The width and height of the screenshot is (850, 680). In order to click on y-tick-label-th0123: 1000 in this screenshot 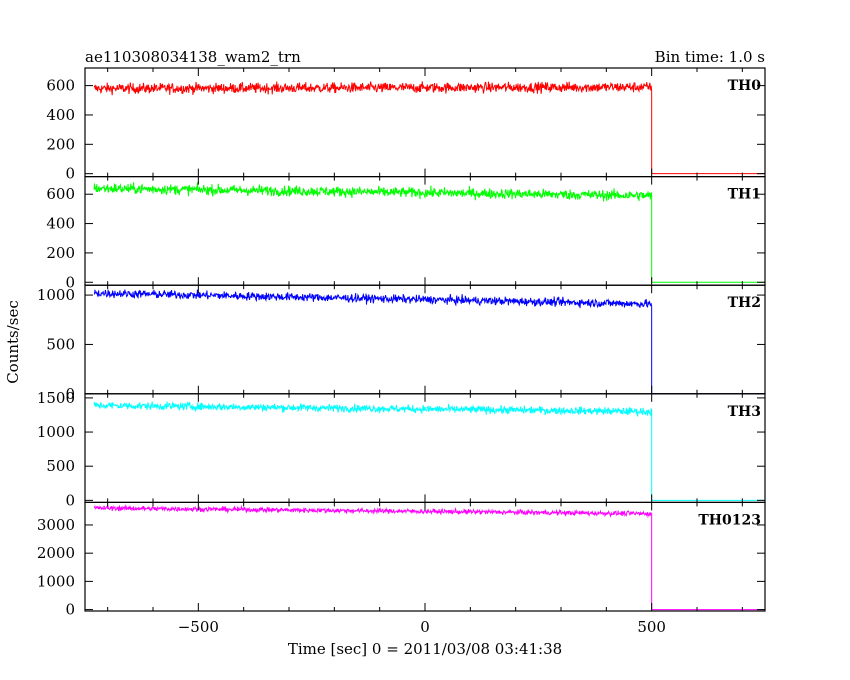, I will do `click(56, 581)`.